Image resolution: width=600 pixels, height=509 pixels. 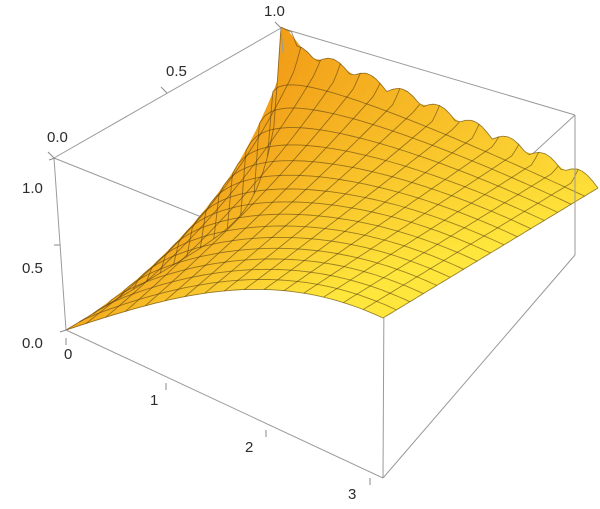 What do you see at coordinates (32, 343) in the screenshot?
I see `z-tick-label-0: 0.0` at bounding box center [32, 343].